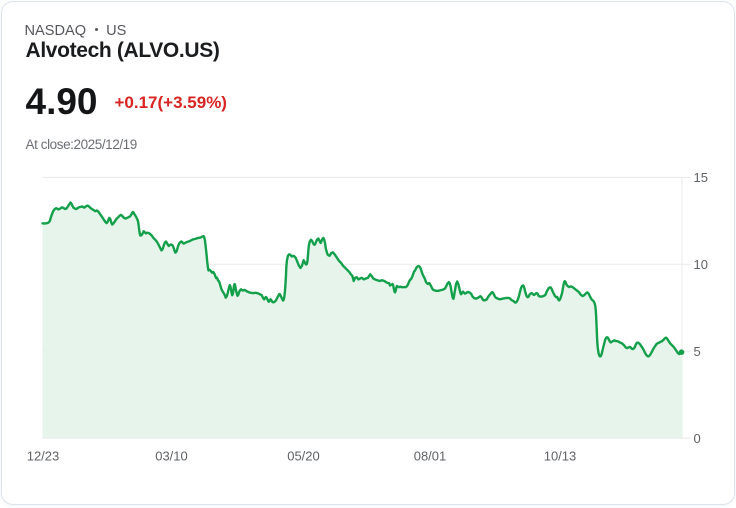 This screenshot has width=736, height=508. I want to click on svg-text: 08/01, so click(430, 456).